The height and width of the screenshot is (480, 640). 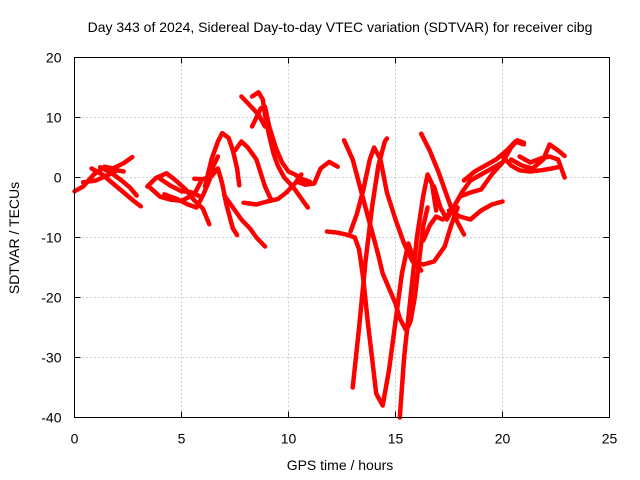 What do you see at coordinates (51, 298) in the screenshot?
I see `y-tick-label: -20` at bounding box center [51, 298].